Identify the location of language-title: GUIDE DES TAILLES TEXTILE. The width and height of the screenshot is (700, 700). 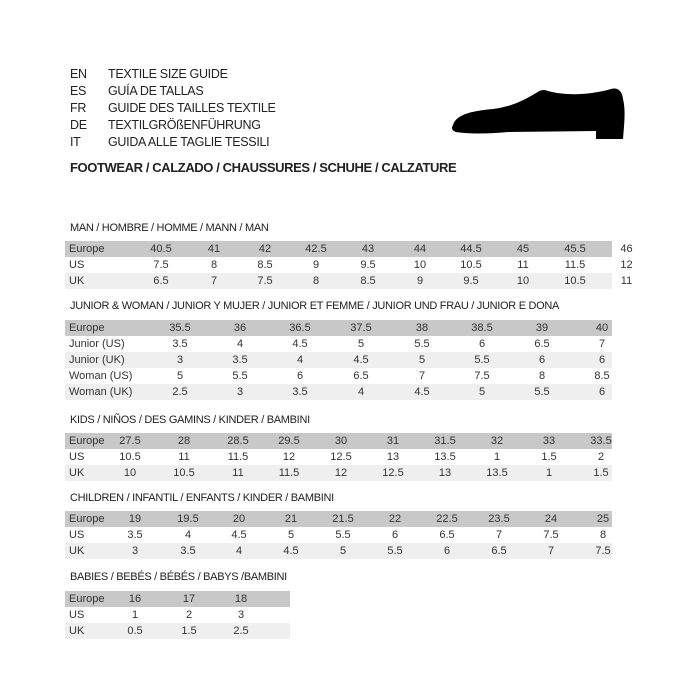
(192, 108).